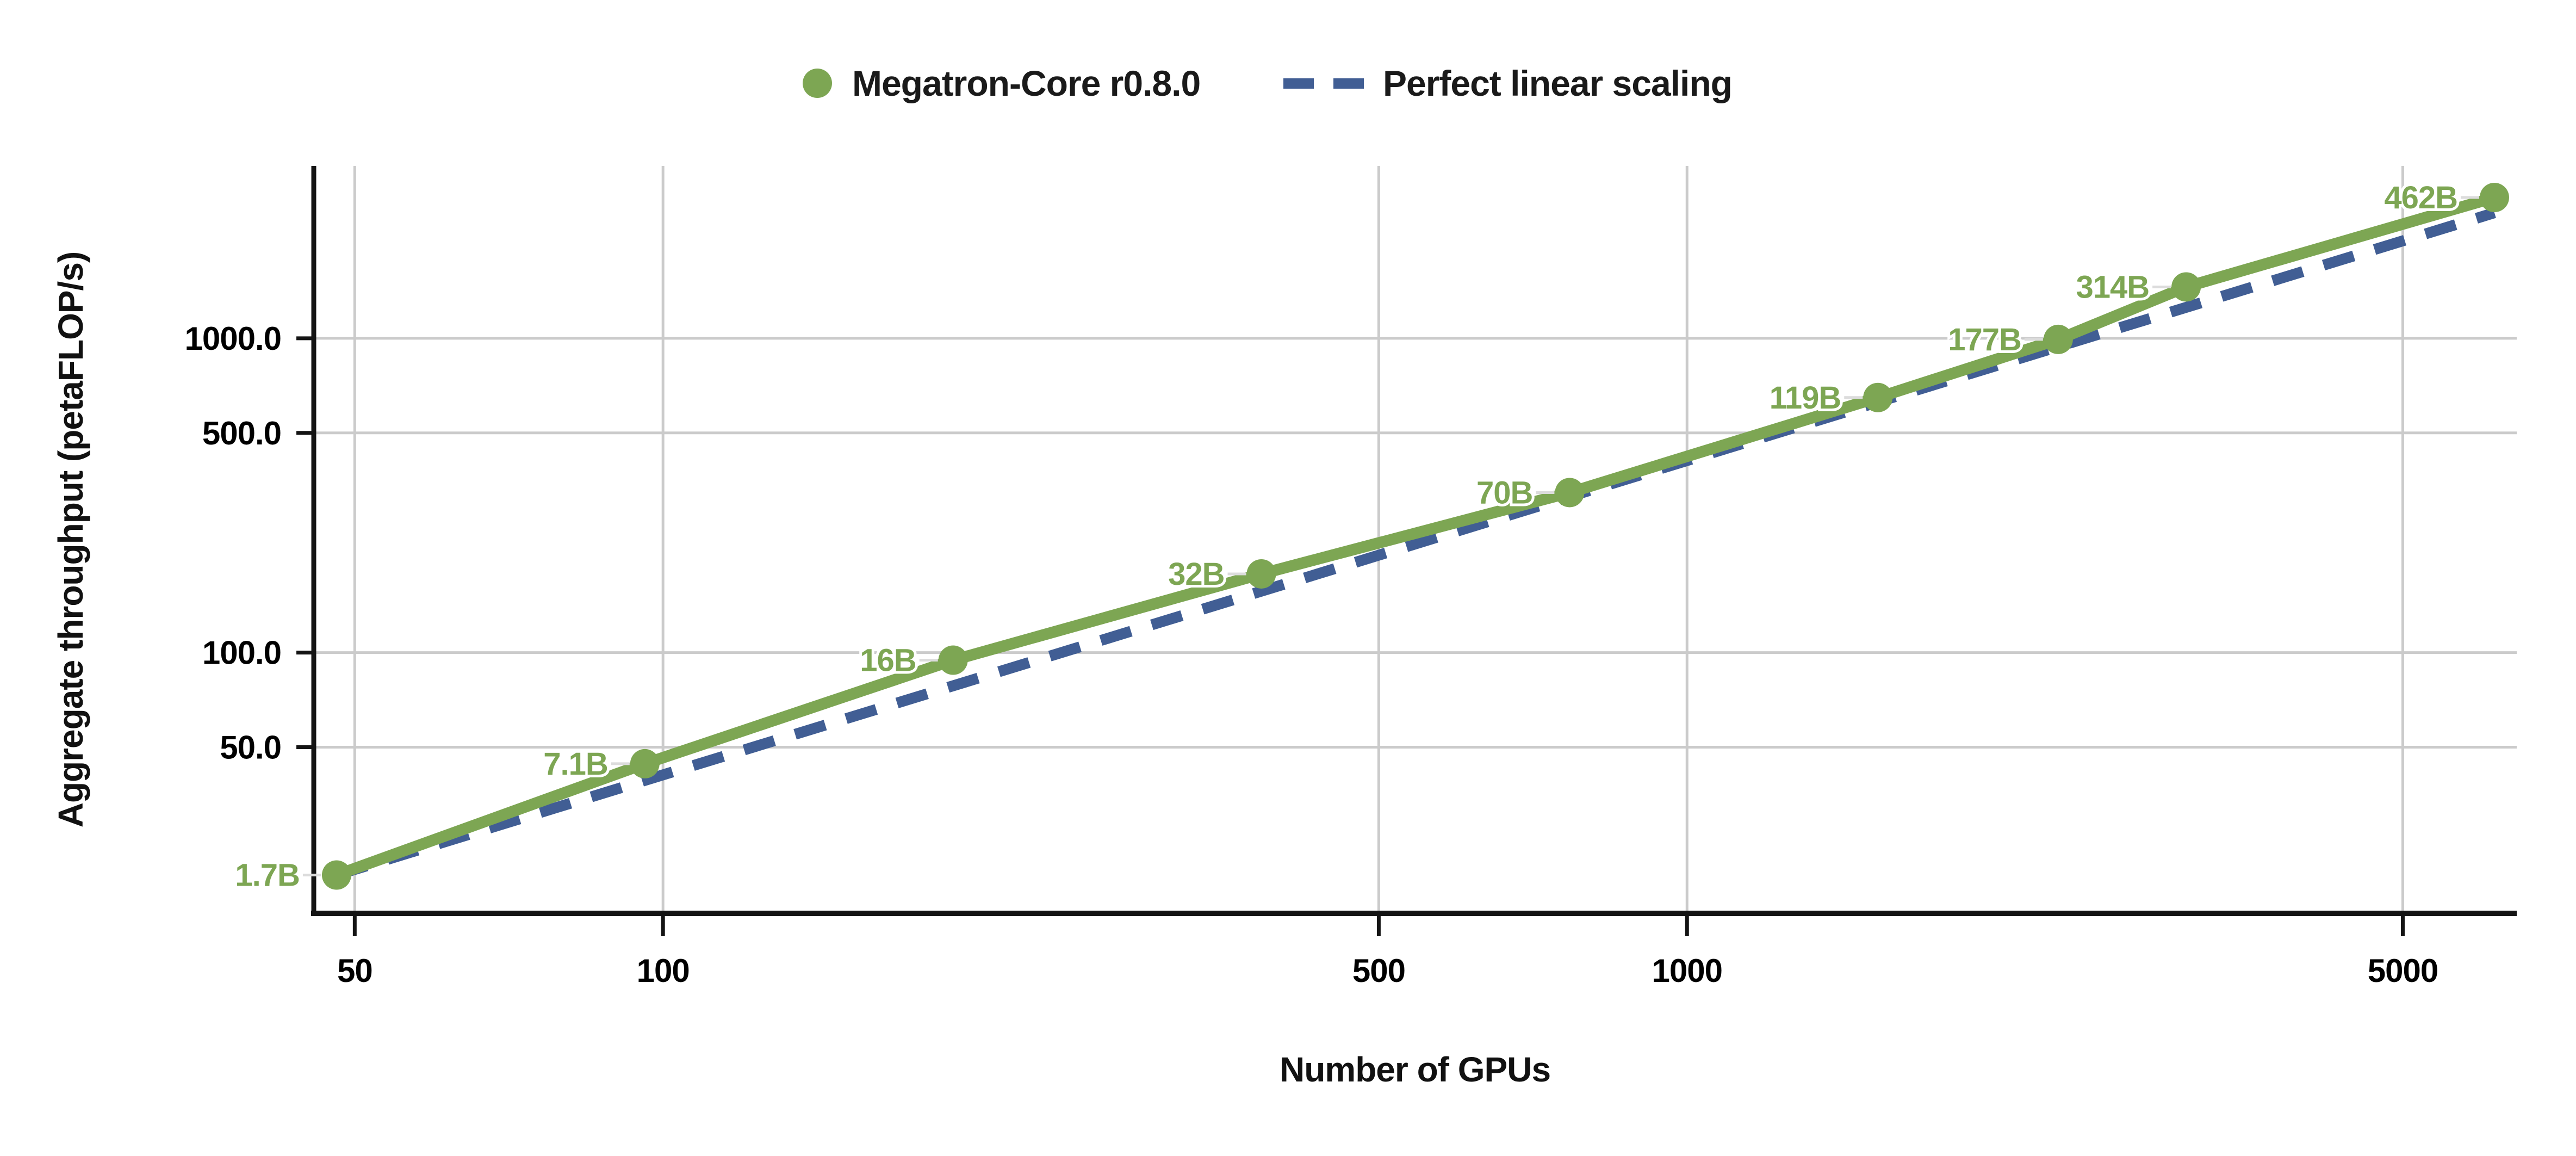 This screenshot has height=1156, width=2576. I want to click on data-point-label: 16B, so click(888, 660).